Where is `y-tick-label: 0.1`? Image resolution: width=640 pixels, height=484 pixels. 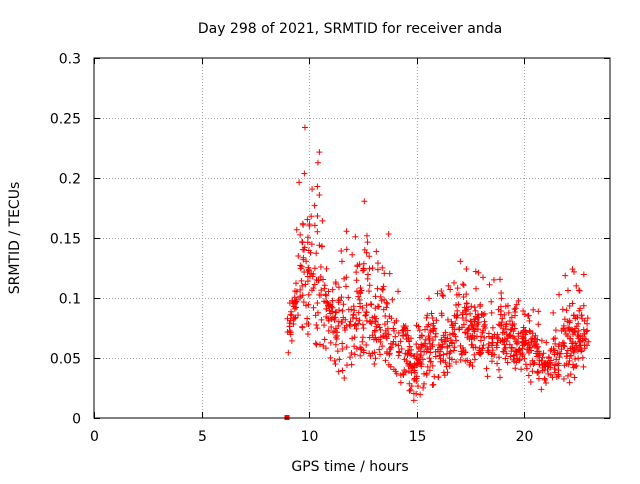
y-tick-label: 0.1 is located at coordinates (70, 300).